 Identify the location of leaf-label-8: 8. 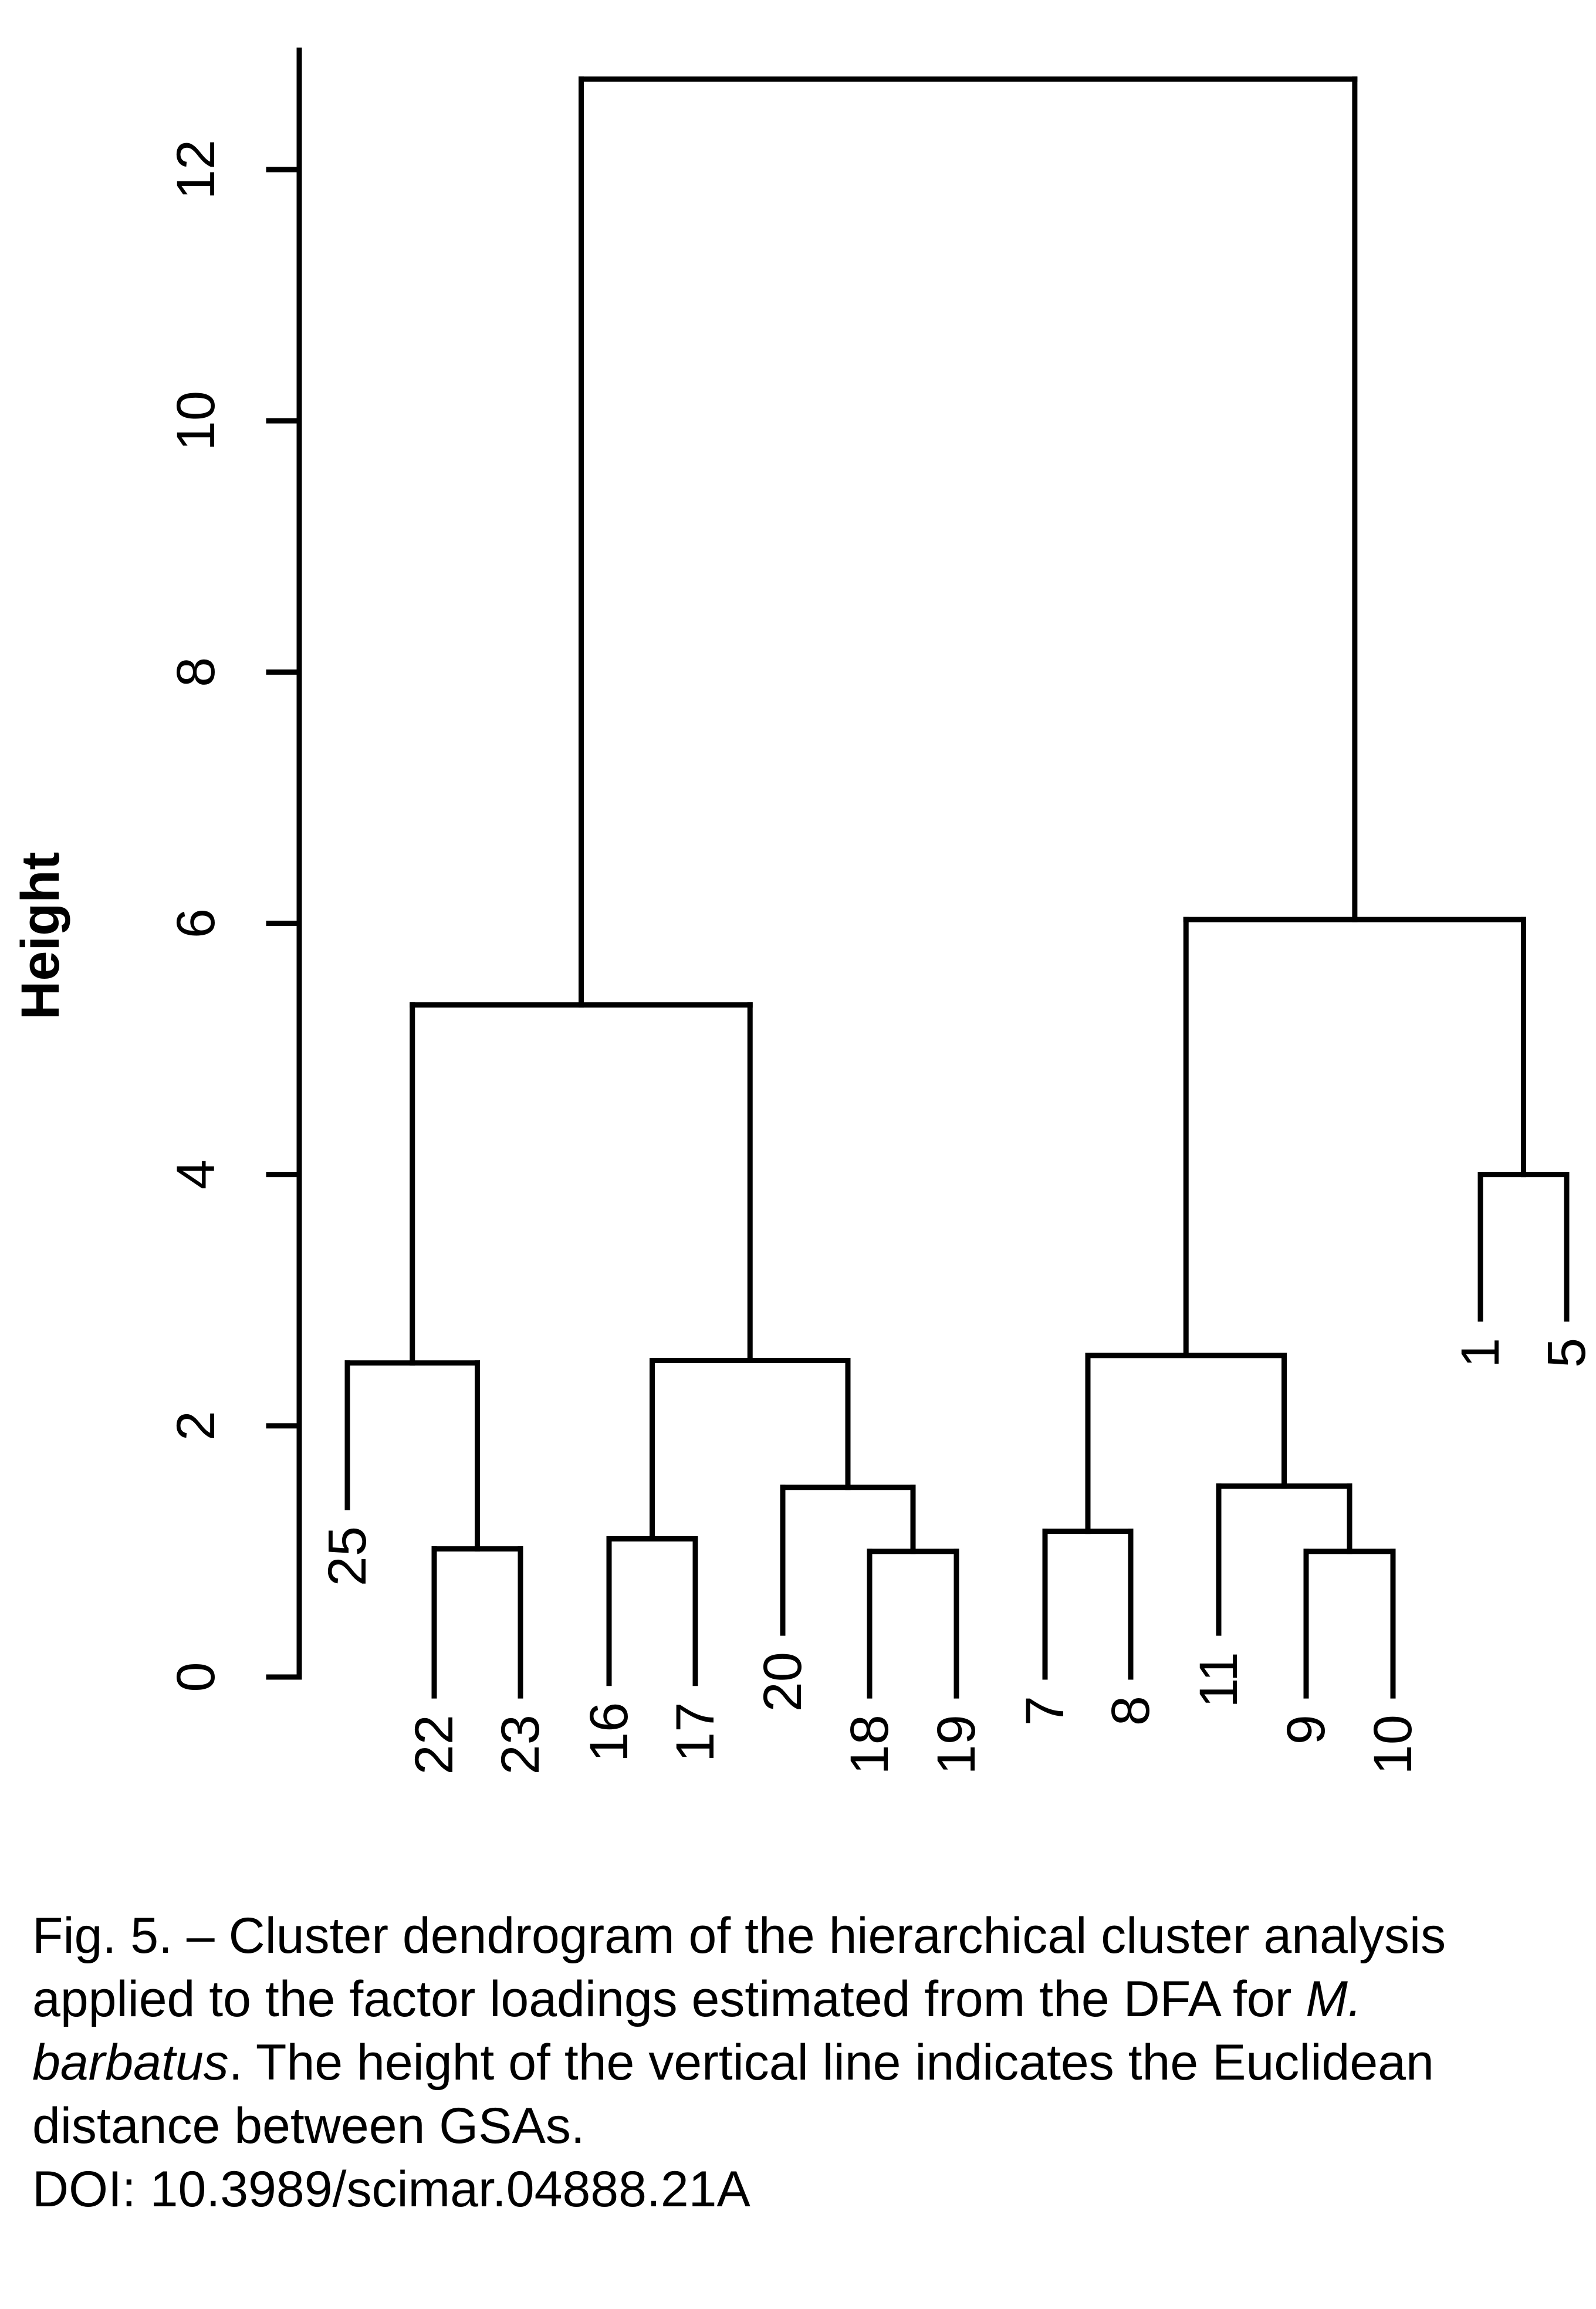
(1131, 1711).